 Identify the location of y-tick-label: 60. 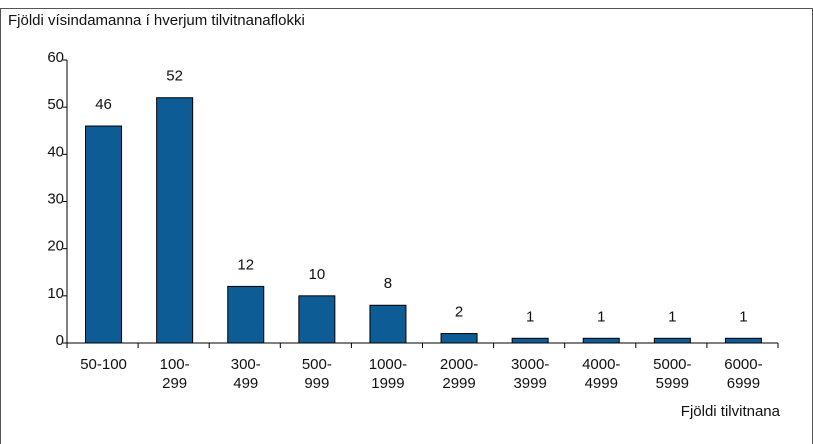
(55, 57).